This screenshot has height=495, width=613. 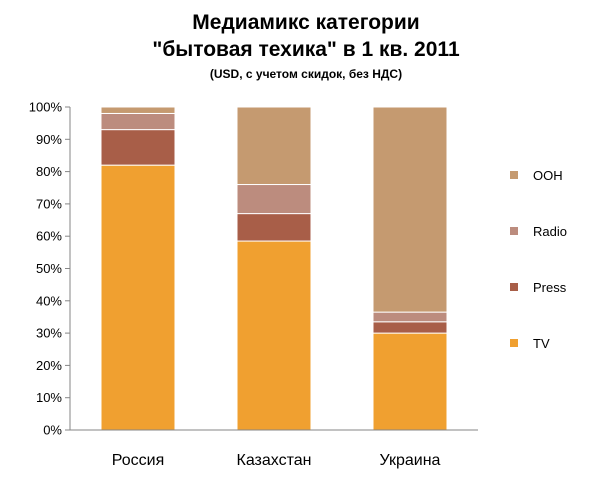 I want to click on y-tick-label: 20%, so click(x=49, y=365).